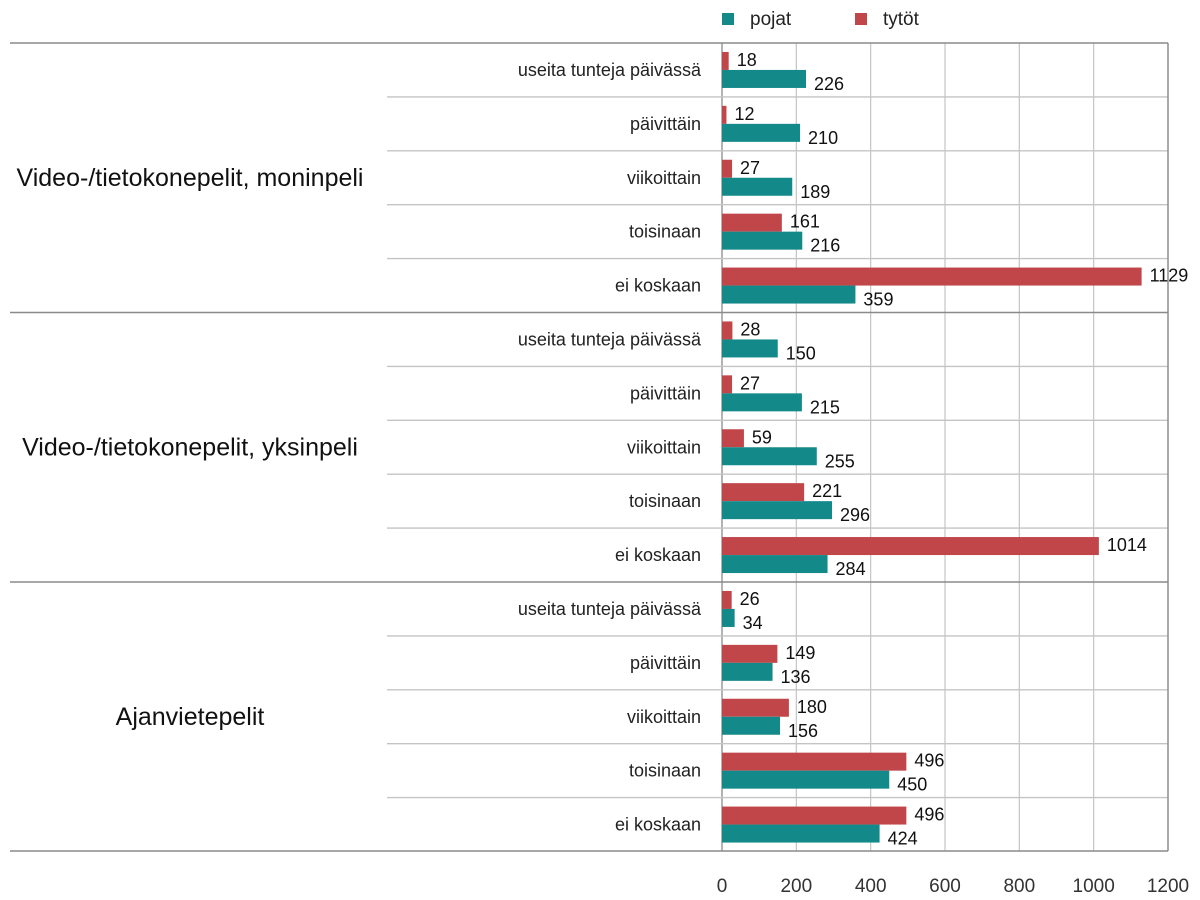  I want to click on data-label-tytot: 149, so click(800, 653).